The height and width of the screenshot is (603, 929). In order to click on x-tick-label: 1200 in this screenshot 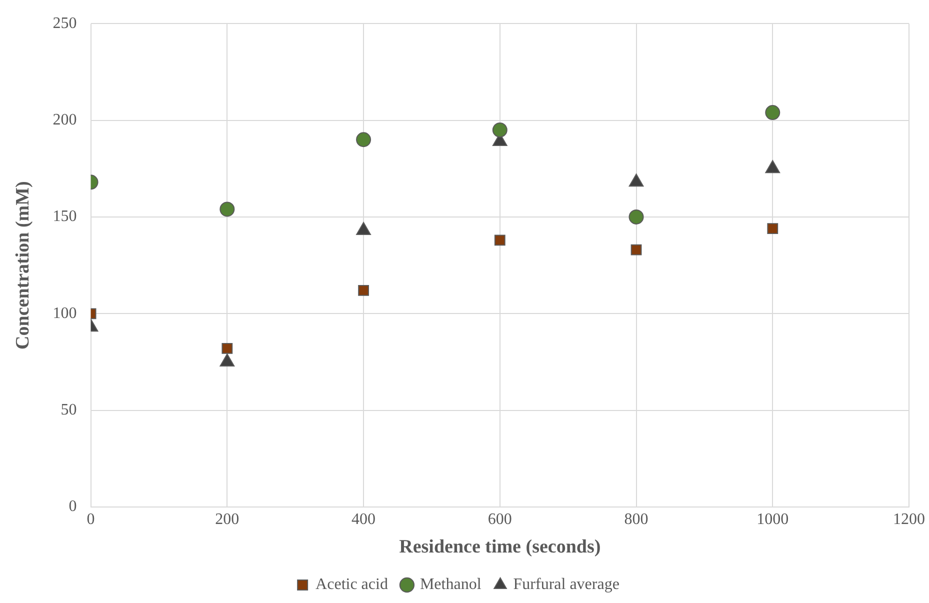, I will do `click(909, 519)`.